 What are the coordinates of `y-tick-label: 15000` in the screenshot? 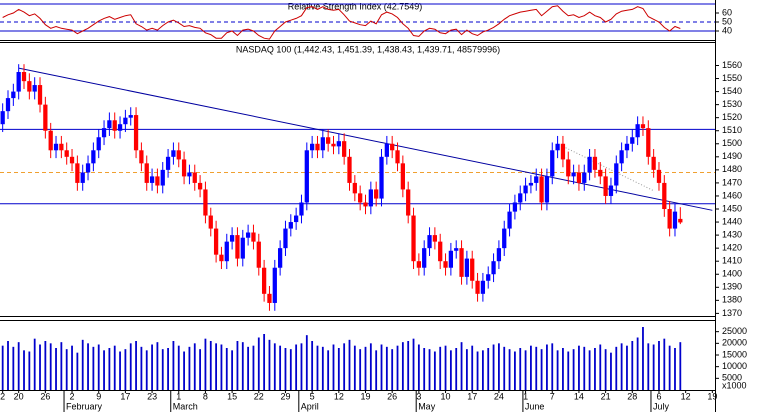 It's located at (734, 354).